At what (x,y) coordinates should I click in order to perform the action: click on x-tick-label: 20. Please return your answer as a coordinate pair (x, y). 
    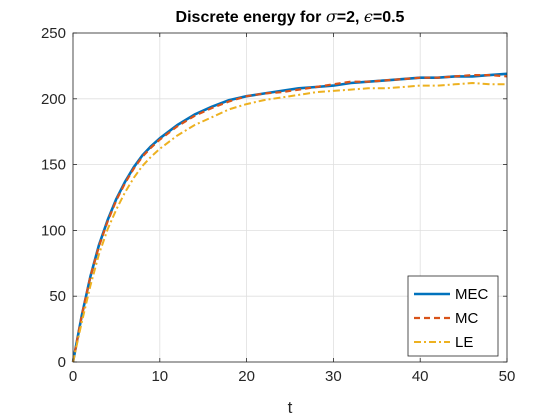
    Looking at the image, I should click on (246, 376).